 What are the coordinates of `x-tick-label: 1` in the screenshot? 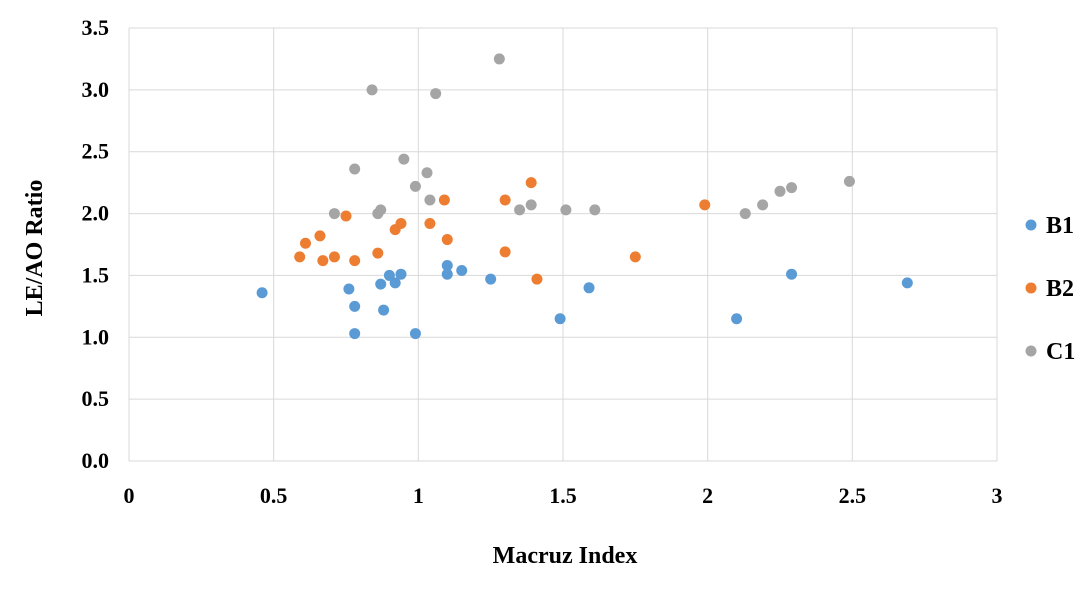 It's located at (418, 495).